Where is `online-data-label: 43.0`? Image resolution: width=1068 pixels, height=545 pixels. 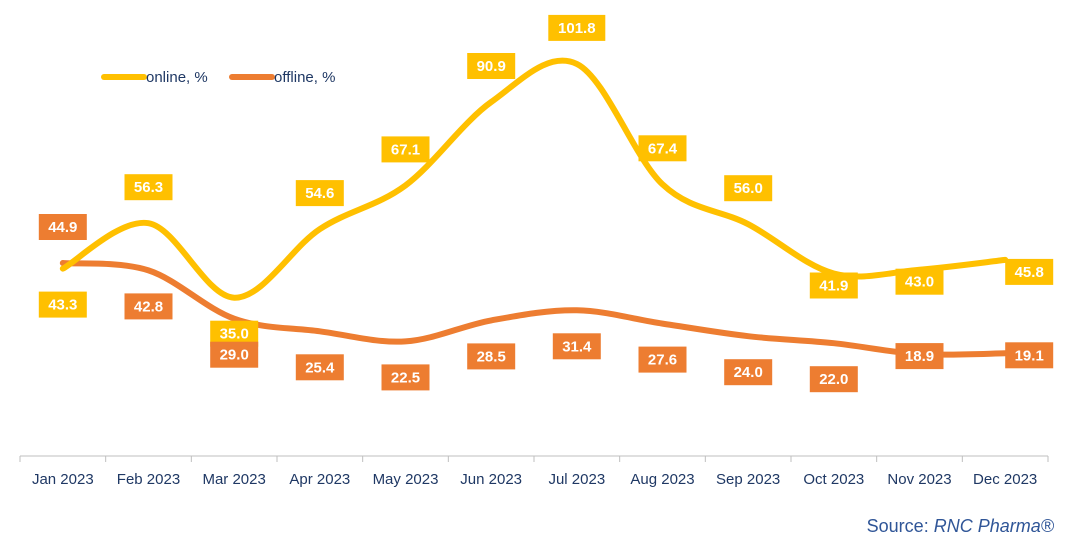 online-data-label: 43.0 is located at coordinates (919, 281).